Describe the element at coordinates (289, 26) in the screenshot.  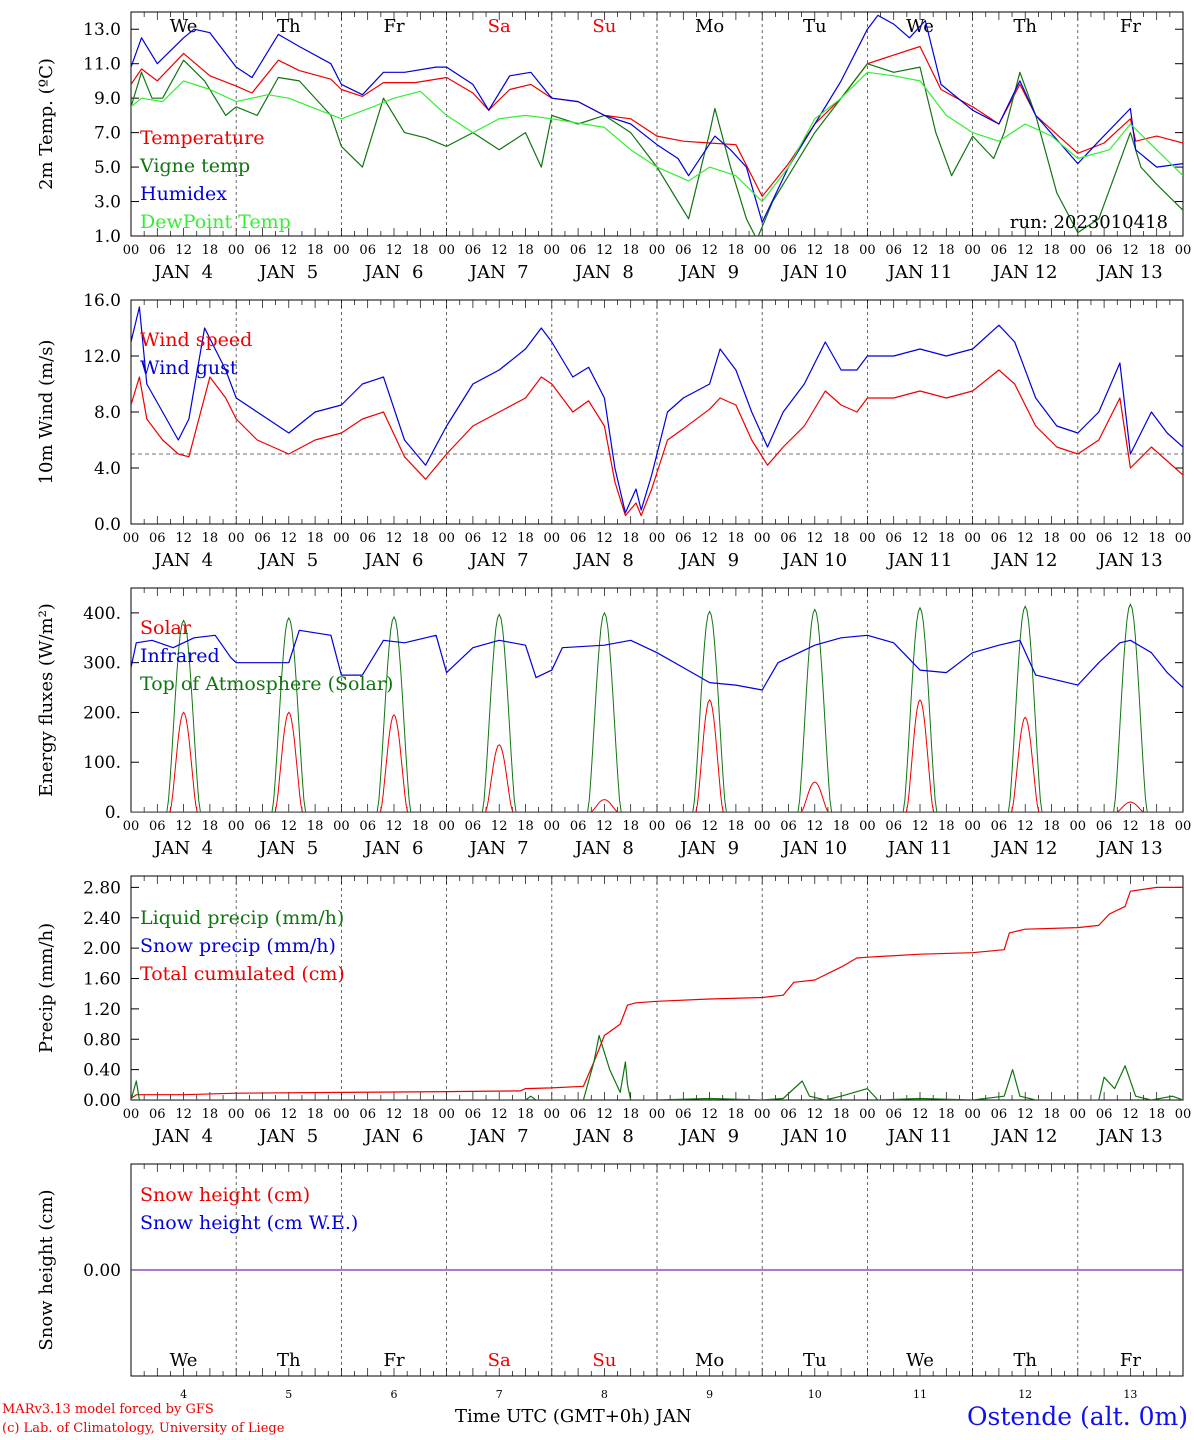
I see `day-name-label: Th` at that location.